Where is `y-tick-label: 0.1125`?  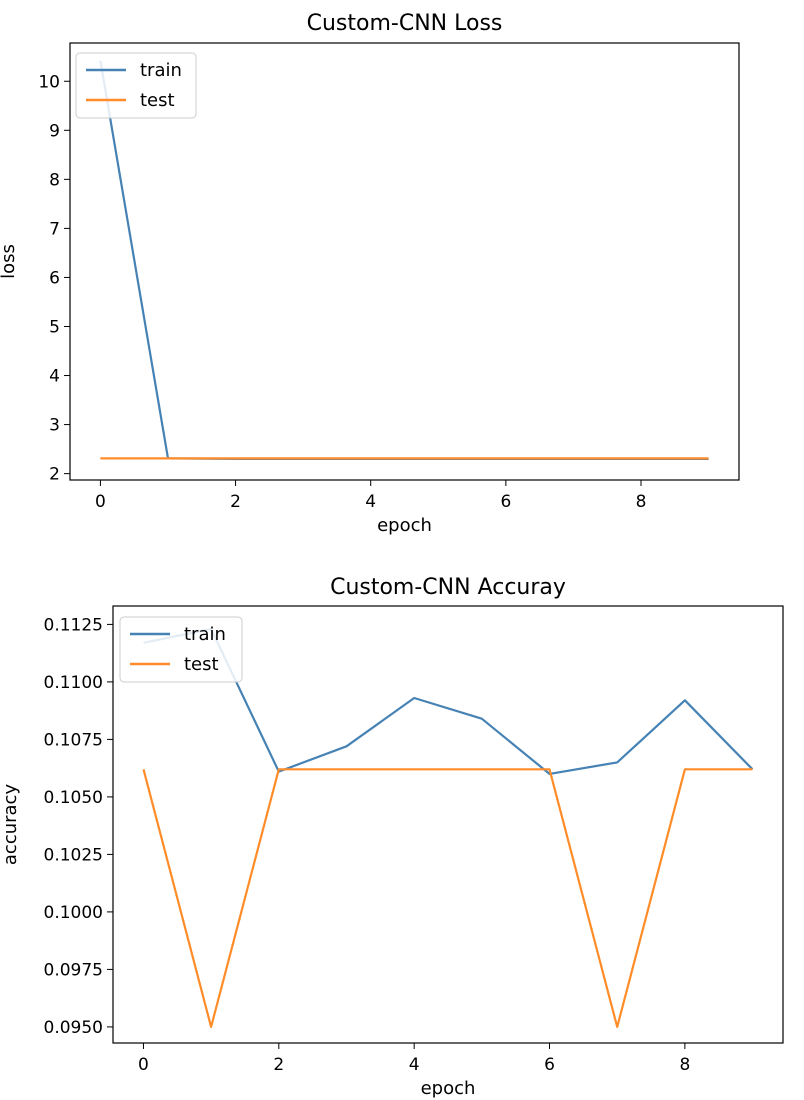
y-tick-label: 0.1125 is located at coordinates (73, 625).